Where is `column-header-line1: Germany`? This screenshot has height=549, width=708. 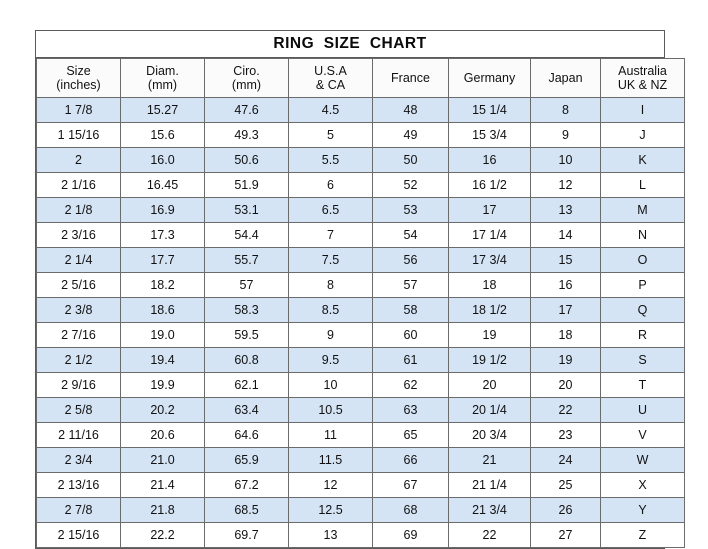 column-header-line1: Germany is located at coordinates (489, 77).